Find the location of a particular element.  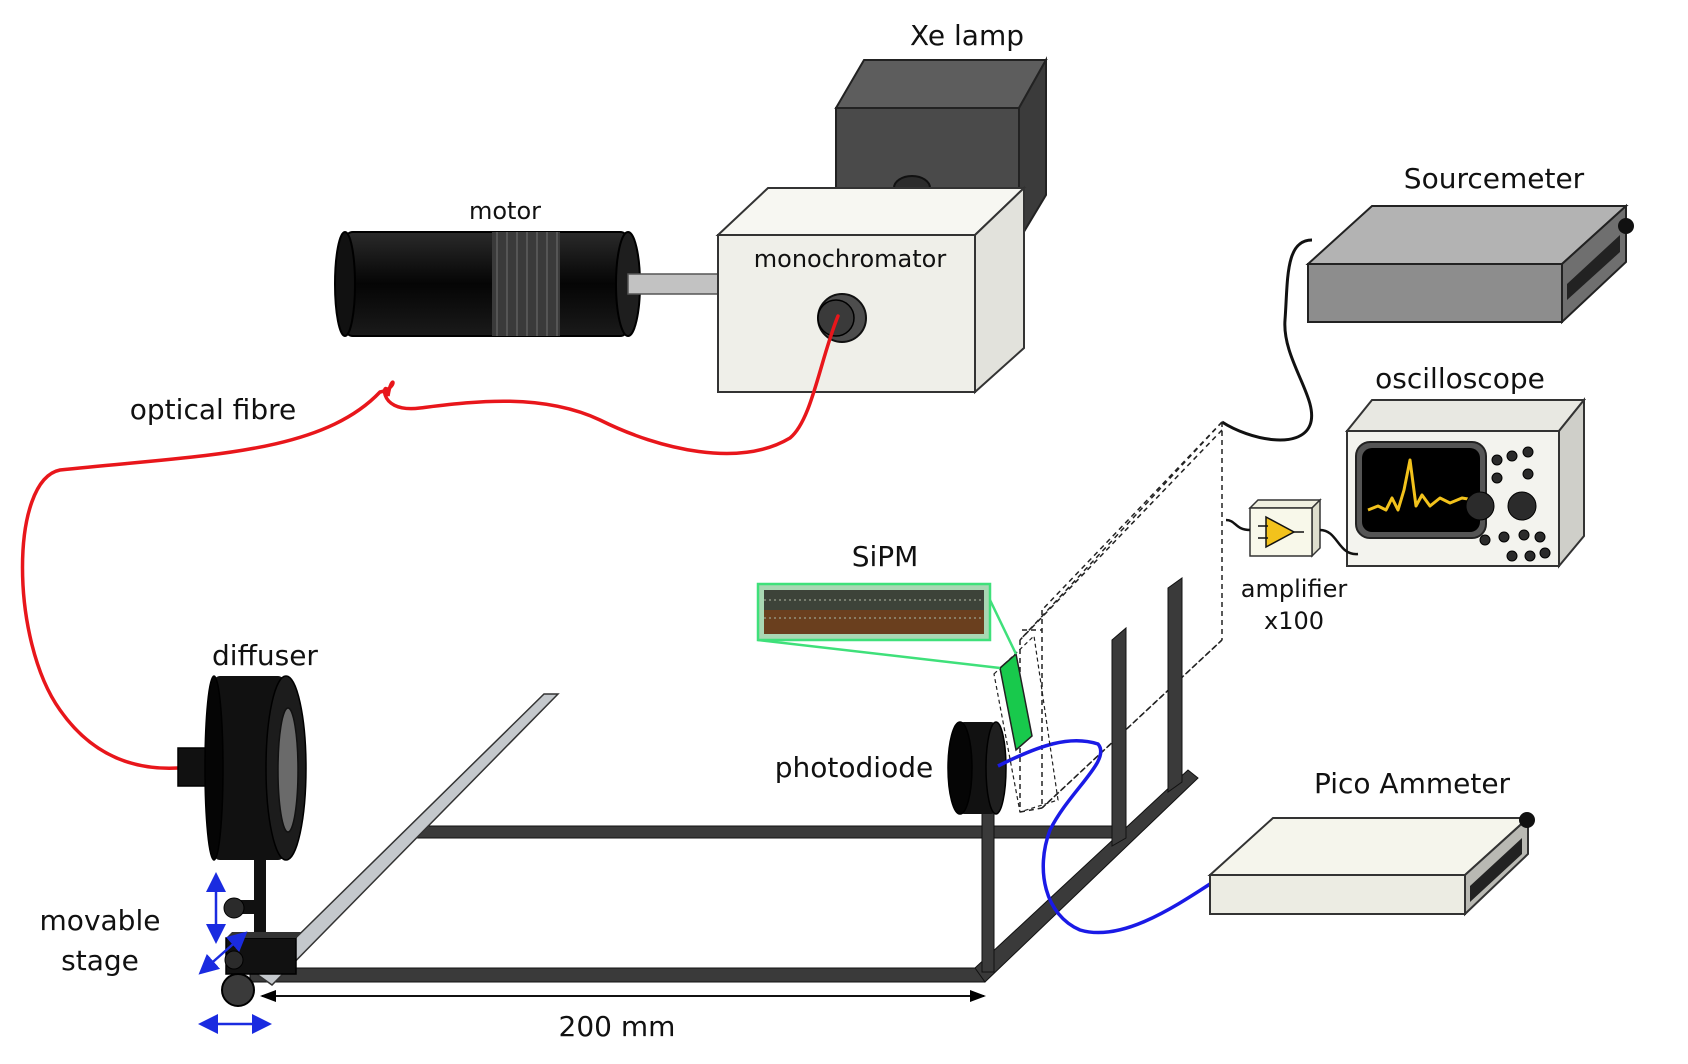

oscilloscope is located at coordinates (1465, 483).